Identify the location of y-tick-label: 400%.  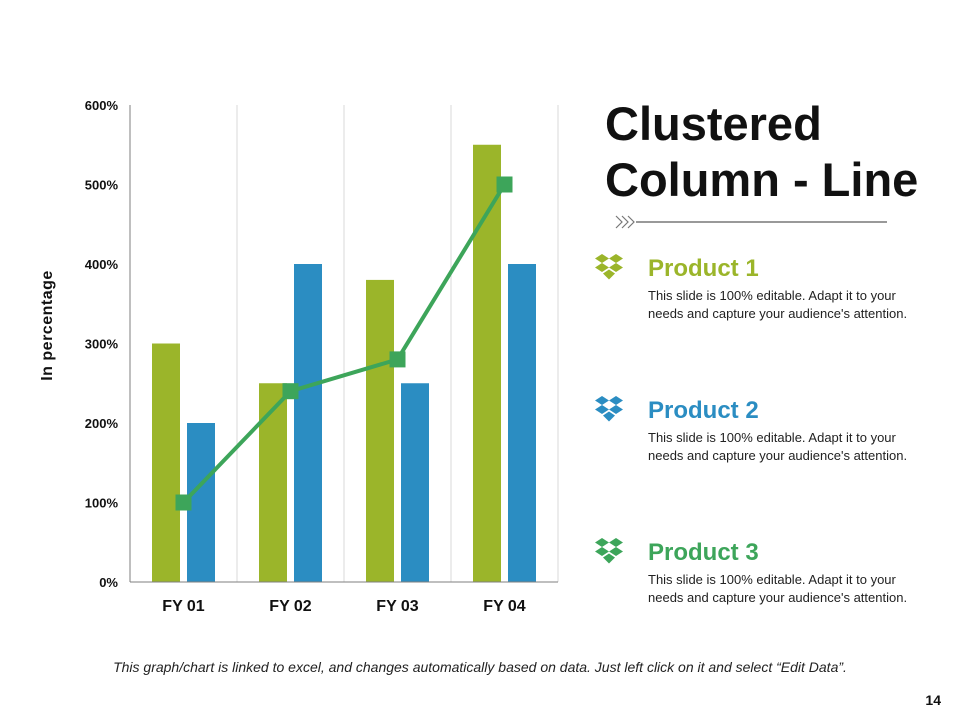
(102, 264).